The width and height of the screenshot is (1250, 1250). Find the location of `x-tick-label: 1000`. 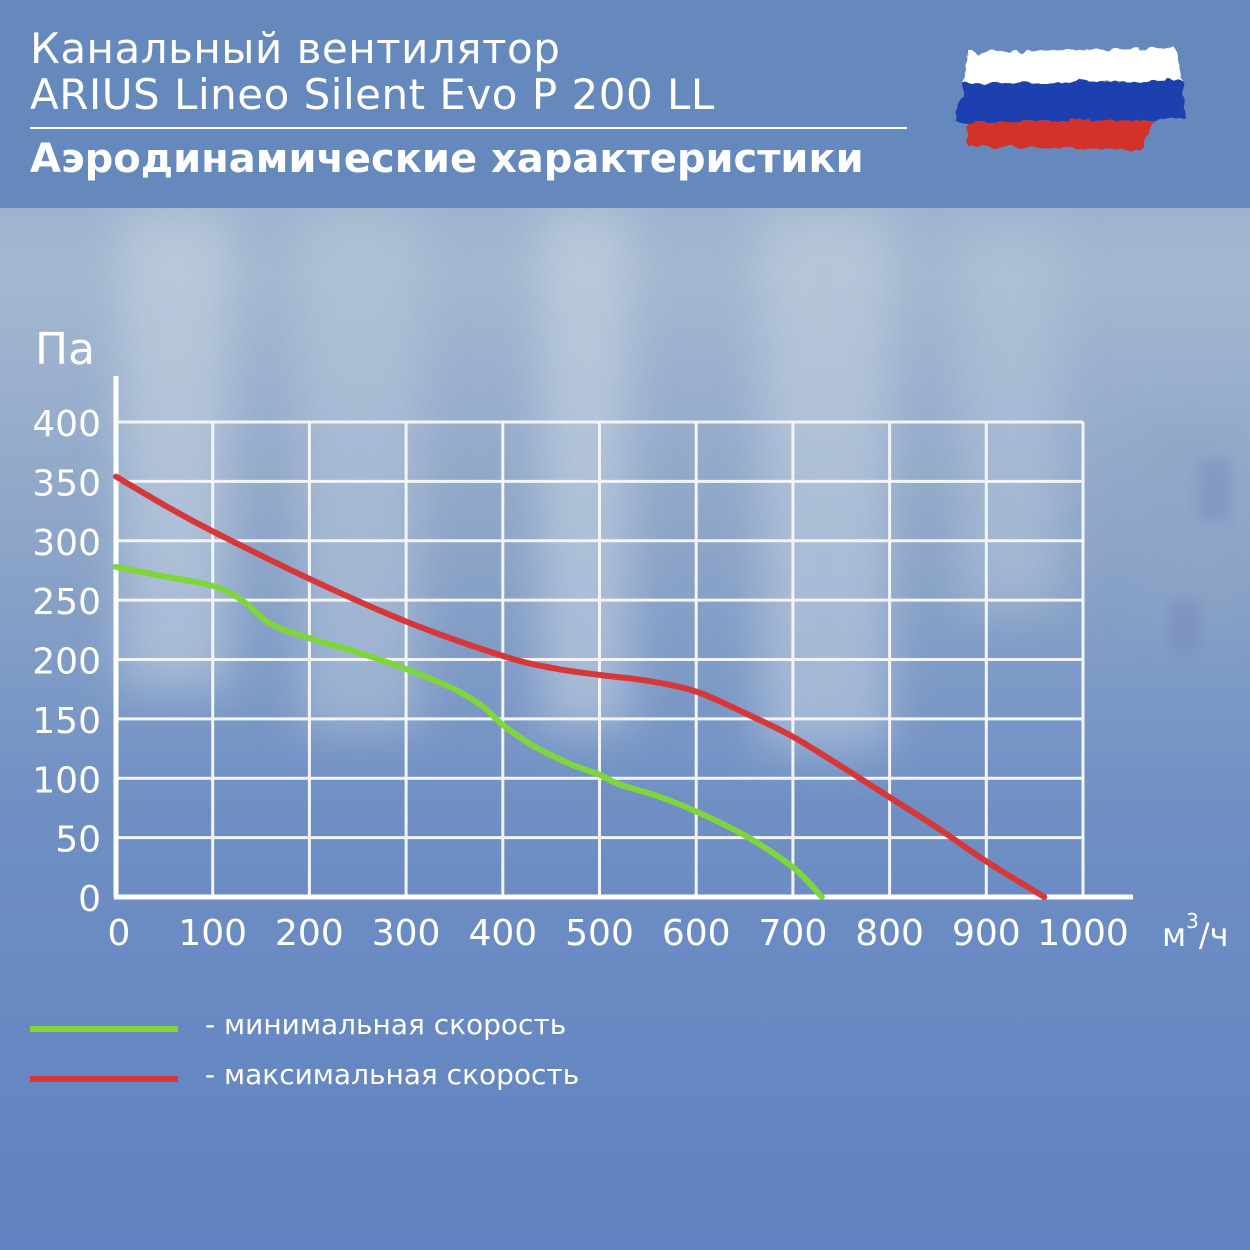

x-tick-label: 1000 is located at coordinates (1083, 933).